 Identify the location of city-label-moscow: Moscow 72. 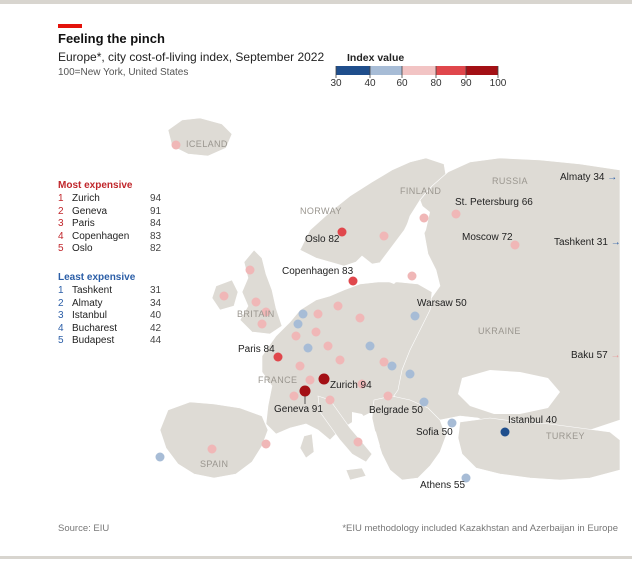
(487, 237).